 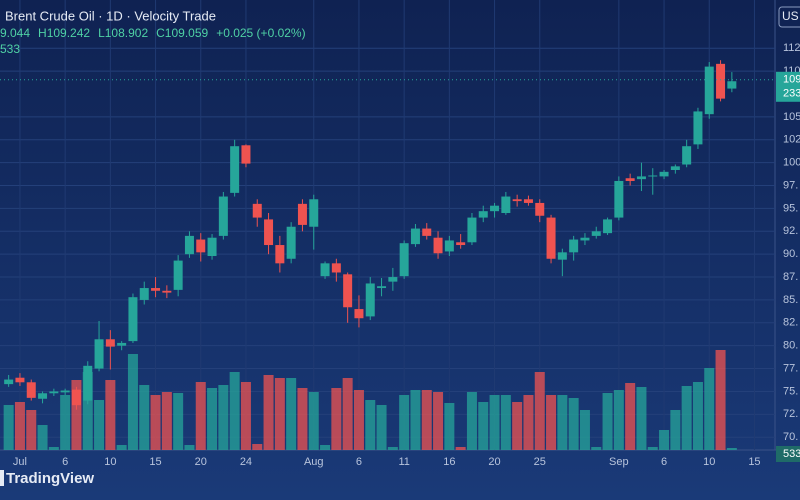 What do you see at coordinates (791, 140) in the screenshot?
I see `y-tick-label: 102` at bounding box center [791, 140].